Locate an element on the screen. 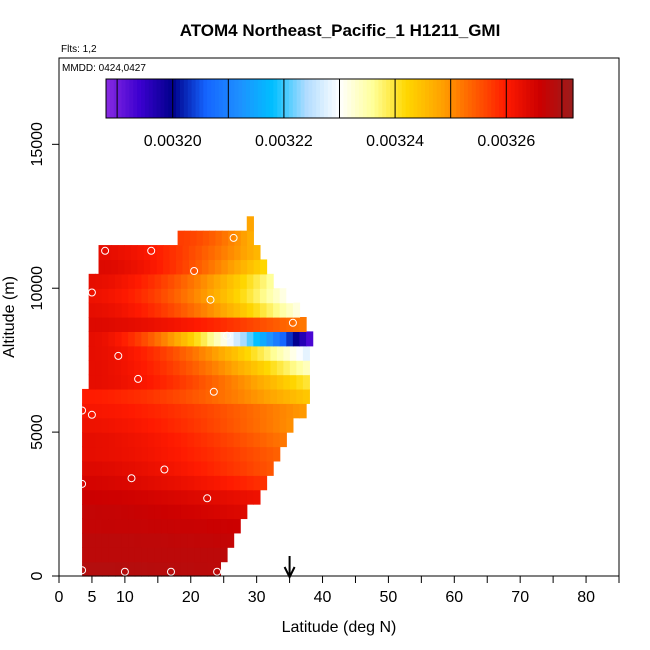 The image size is (650, 650). y-tick-label: 10000 is located at coordinates (37, 288).